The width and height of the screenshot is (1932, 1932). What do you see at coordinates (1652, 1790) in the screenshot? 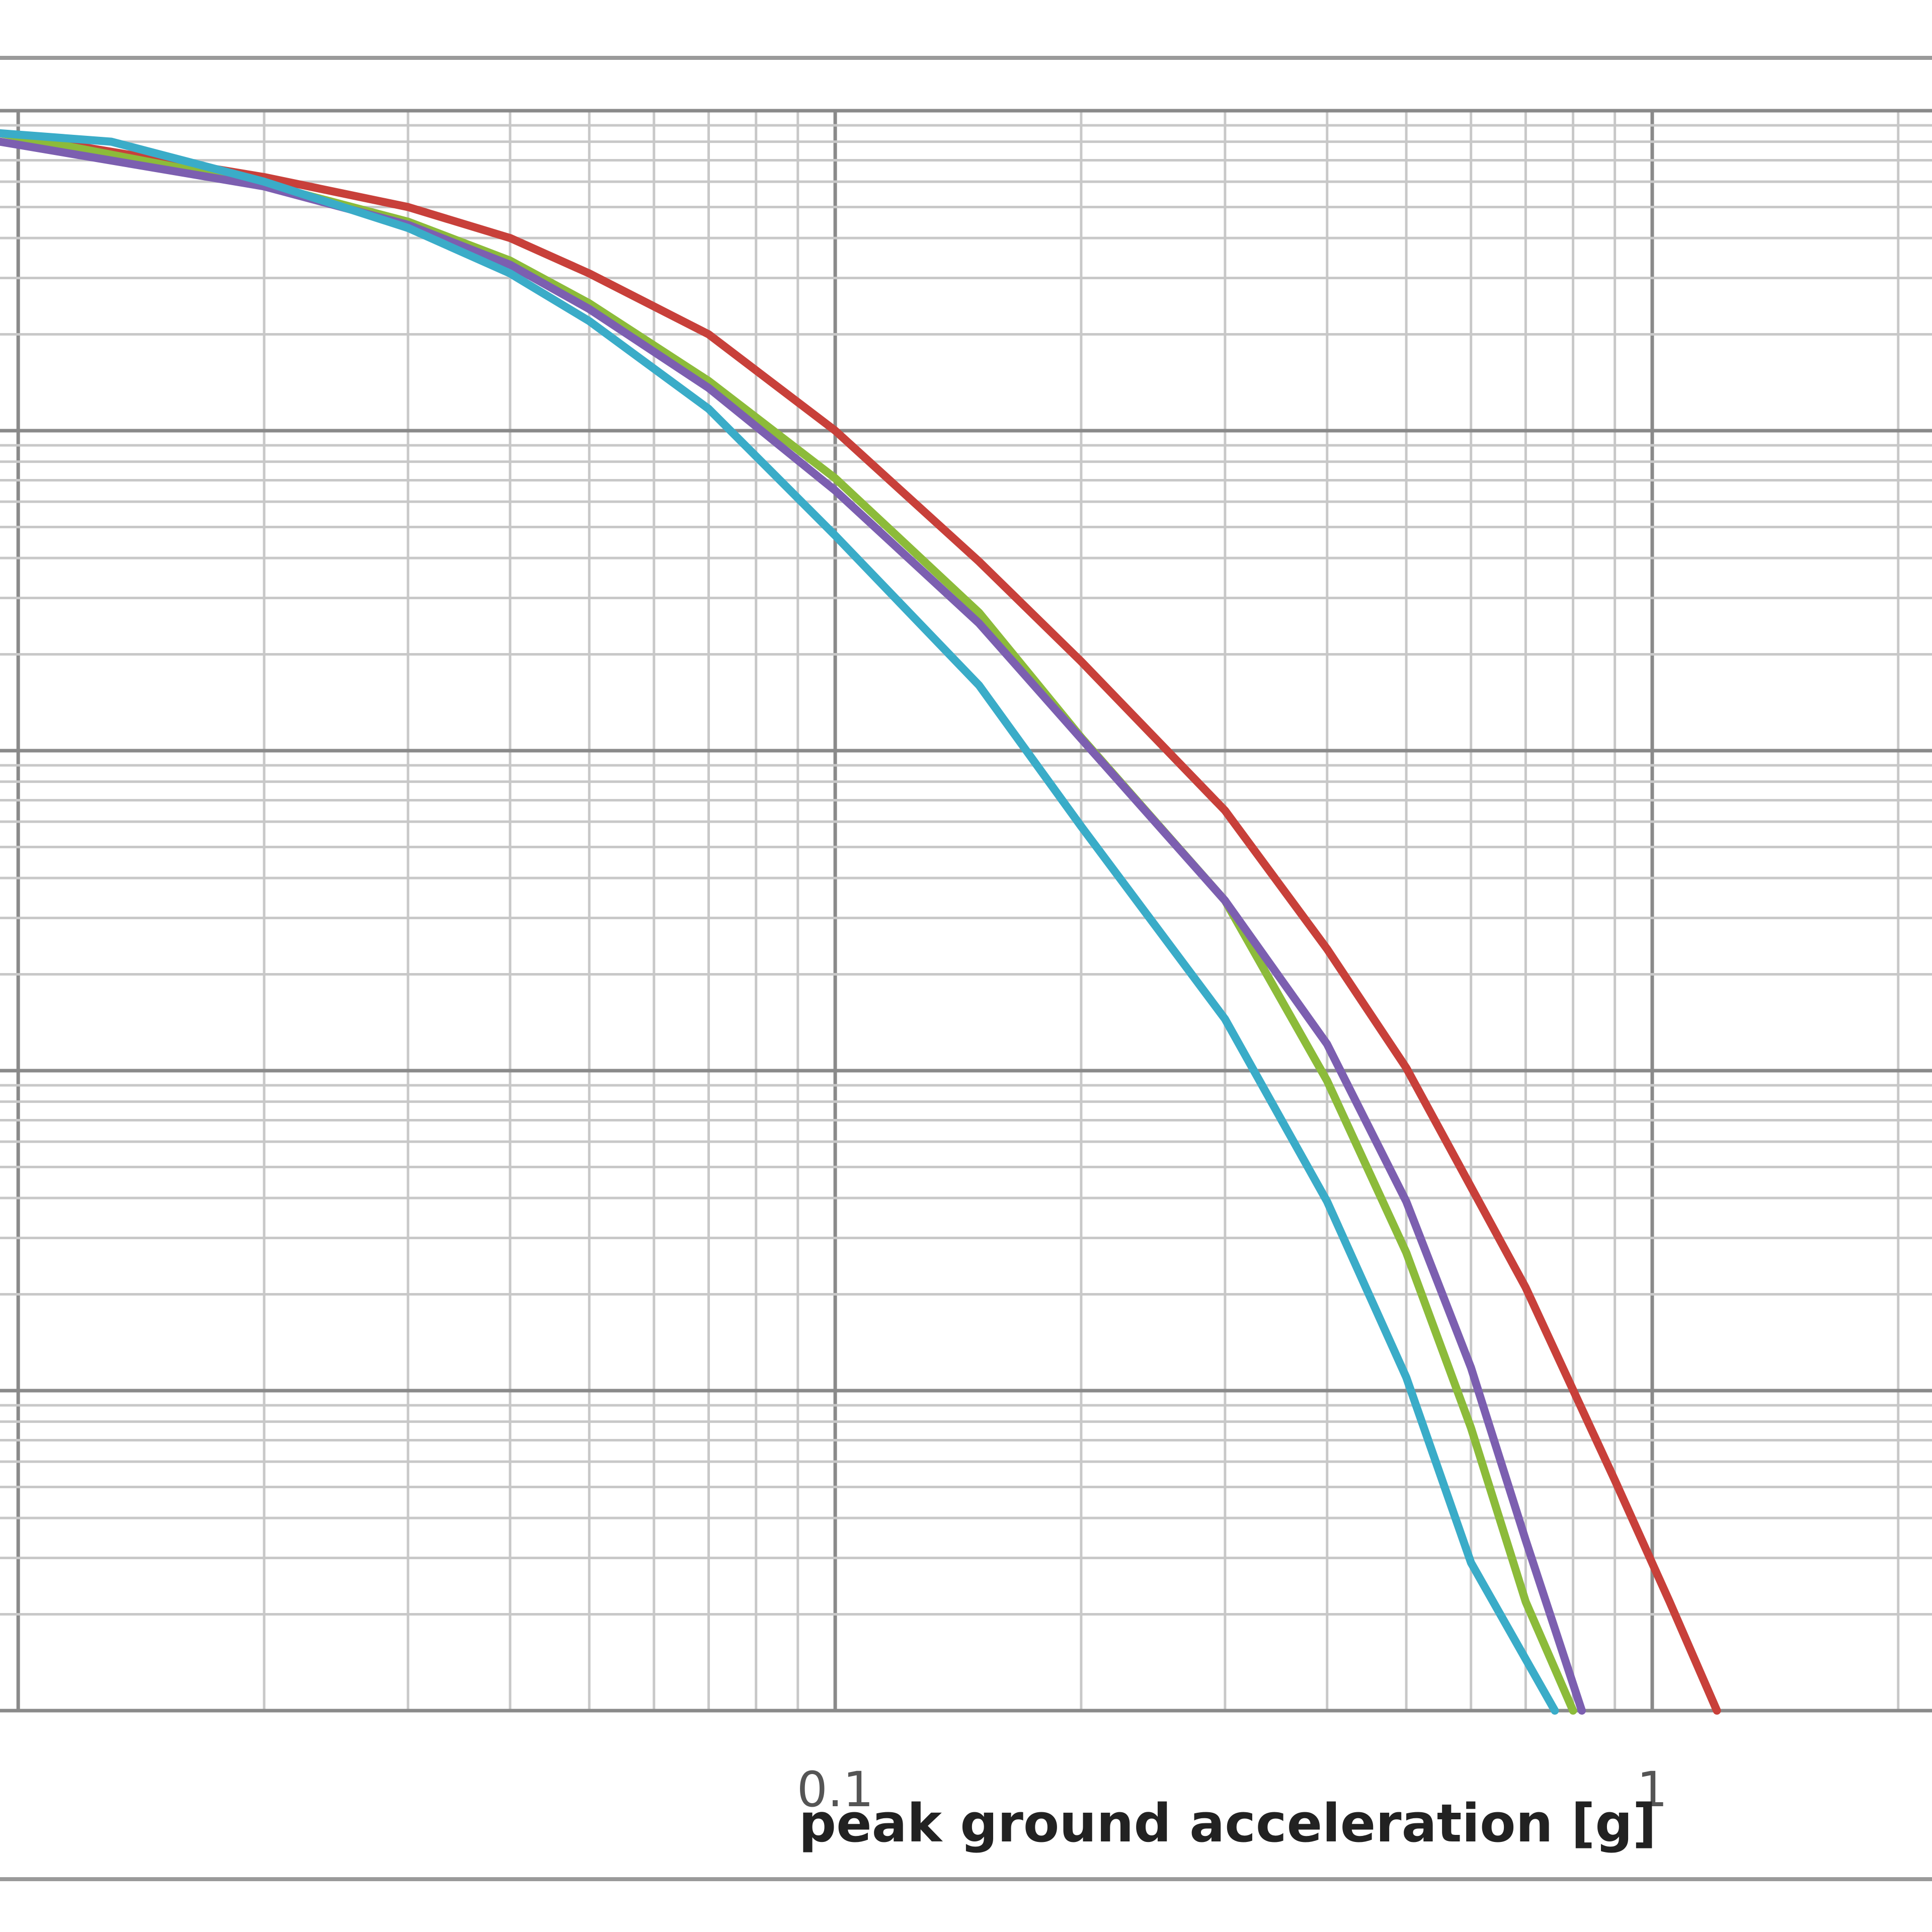
I see `x-tick-label: 1` at bounding box center [1652, 1790].